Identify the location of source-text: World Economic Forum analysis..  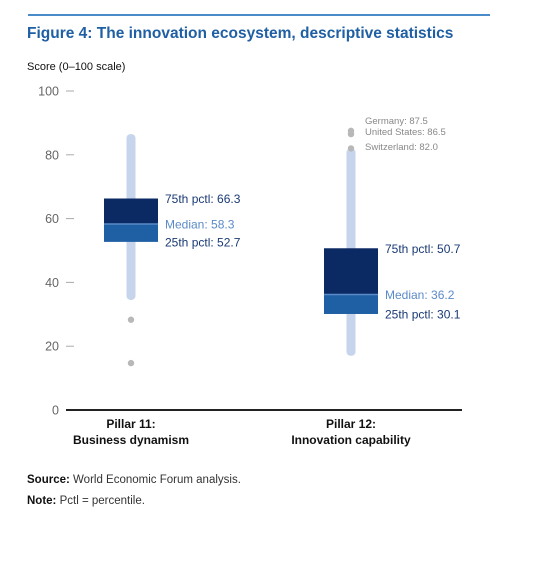
(157, 480).